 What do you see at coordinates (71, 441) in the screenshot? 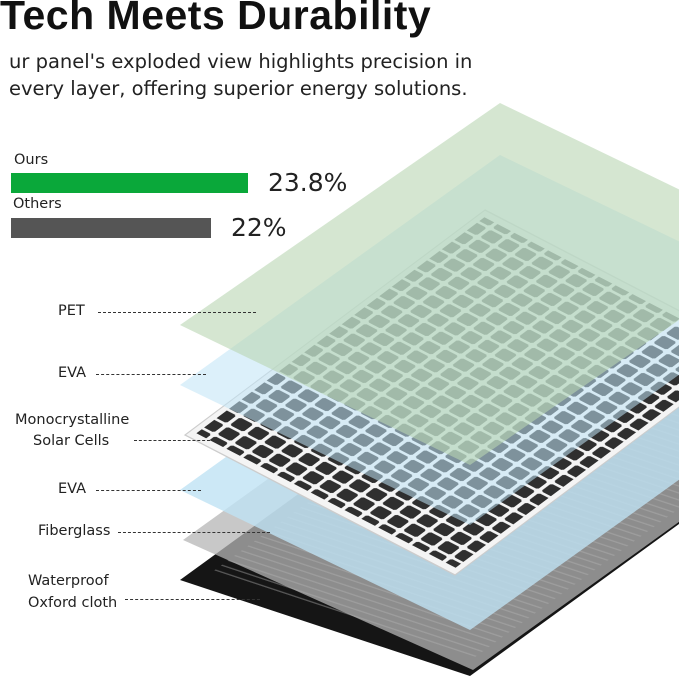
I see `cells-label-line2: Solar Cells` at bounding box center [71, 441].